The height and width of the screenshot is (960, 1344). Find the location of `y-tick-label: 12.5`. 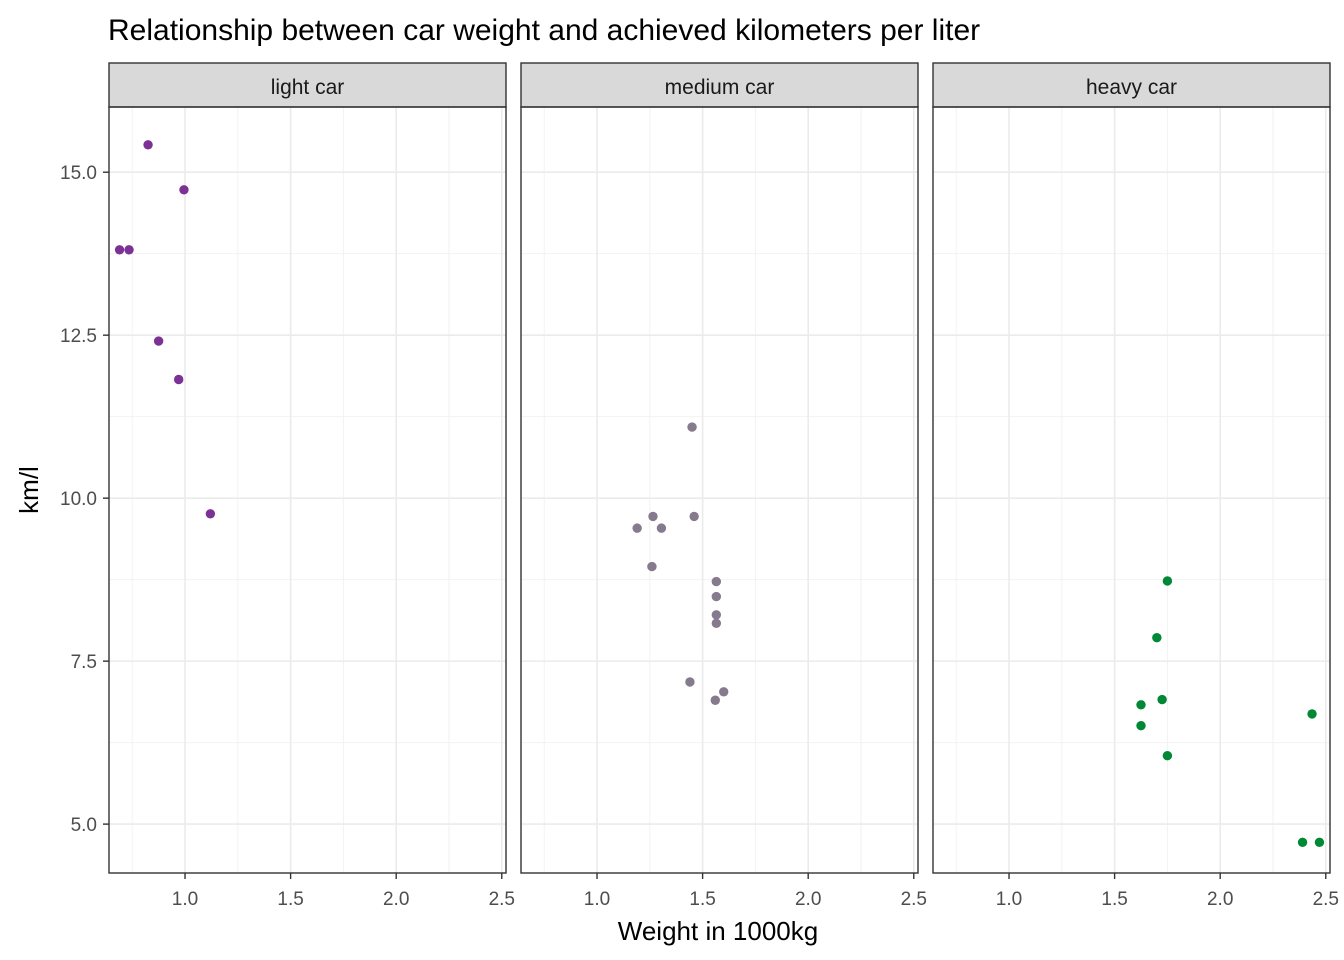

y-tick-label: 12.5 is located at coordinates (78, 336).